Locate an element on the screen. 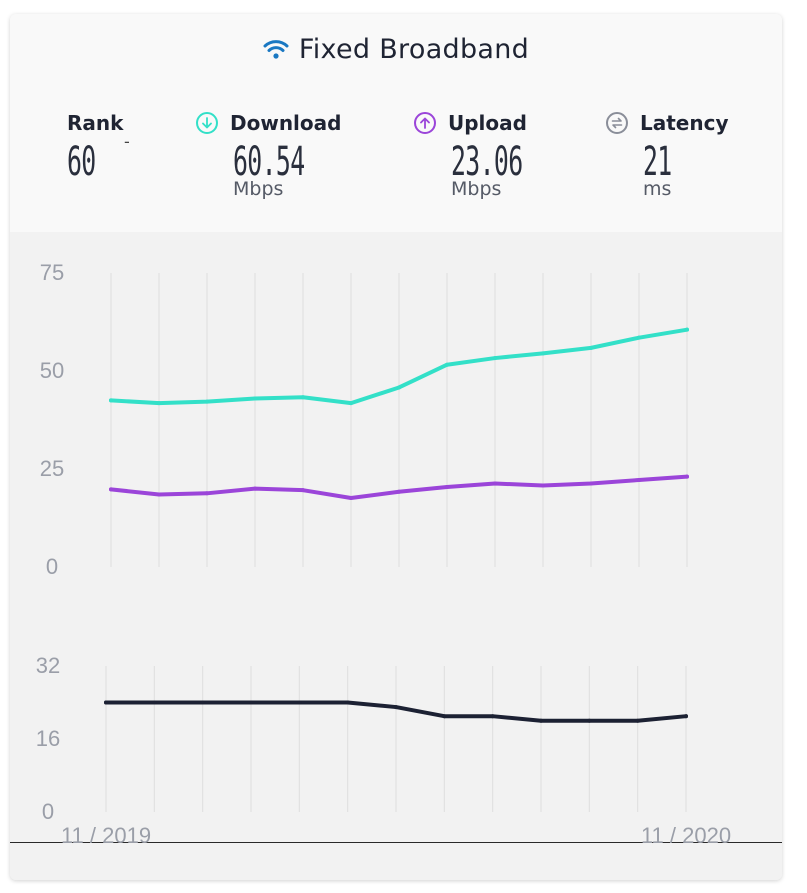  latency-unit: ms is located at coordinates (657, 189).